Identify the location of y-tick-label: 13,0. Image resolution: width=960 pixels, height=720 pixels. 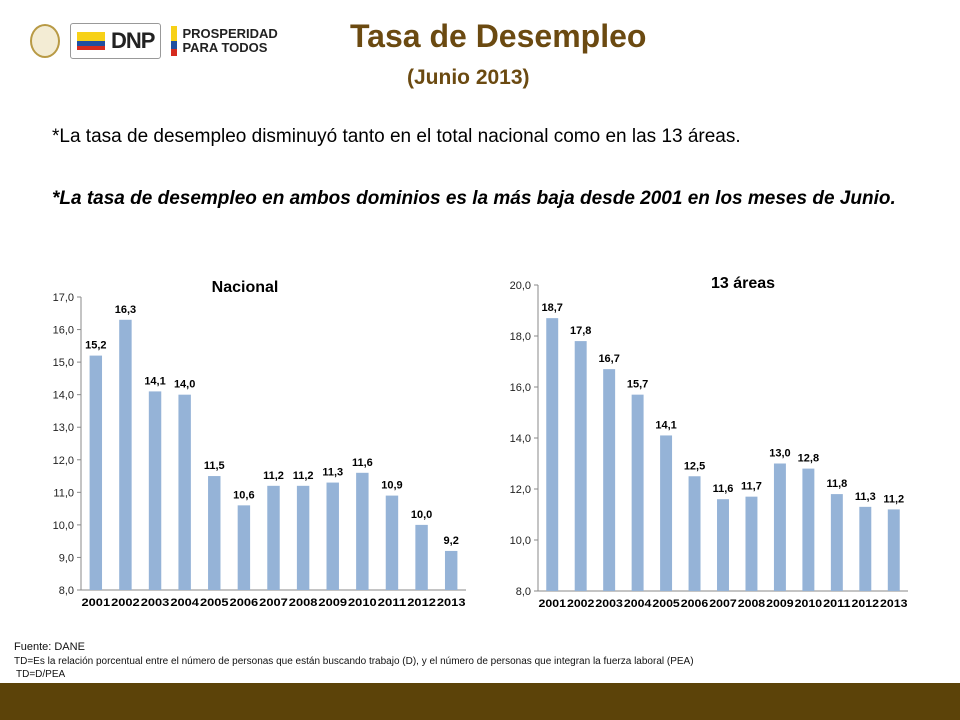
(63, 428).